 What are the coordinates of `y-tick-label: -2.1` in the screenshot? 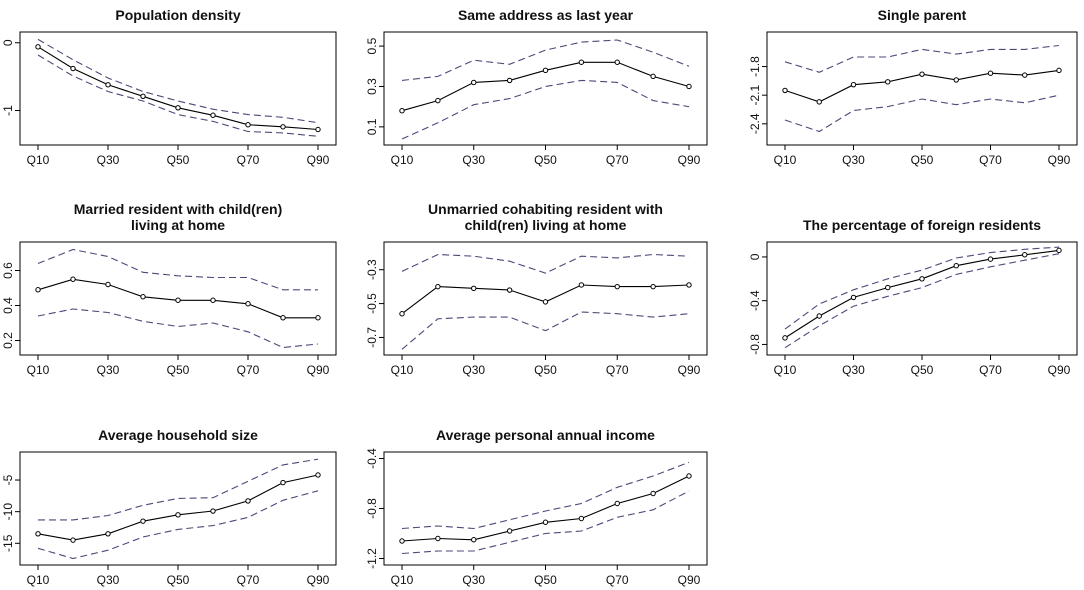 It's located at (755, 95).